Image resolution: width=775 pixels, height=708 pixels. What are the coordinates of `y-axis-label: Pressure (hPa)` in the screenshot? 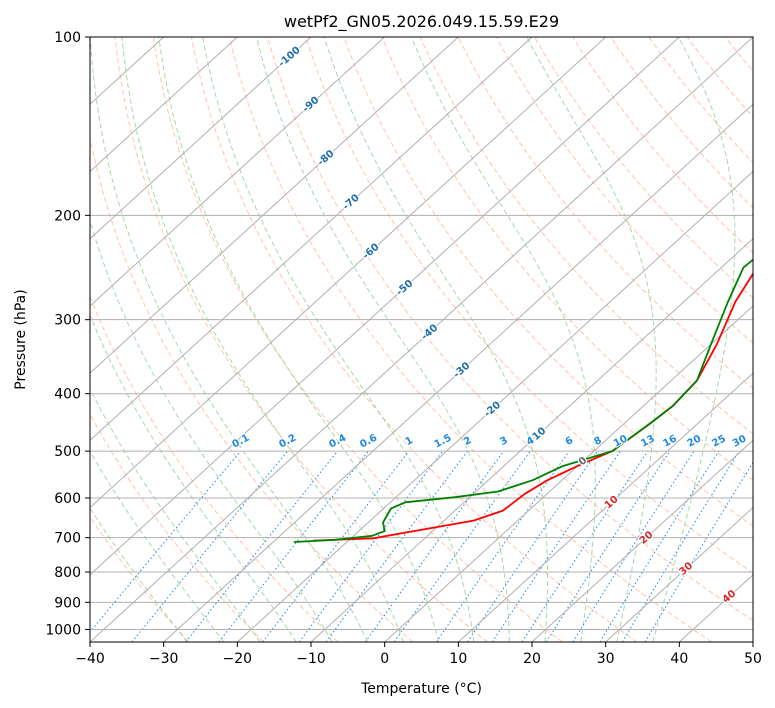 It's located at (21, 339).